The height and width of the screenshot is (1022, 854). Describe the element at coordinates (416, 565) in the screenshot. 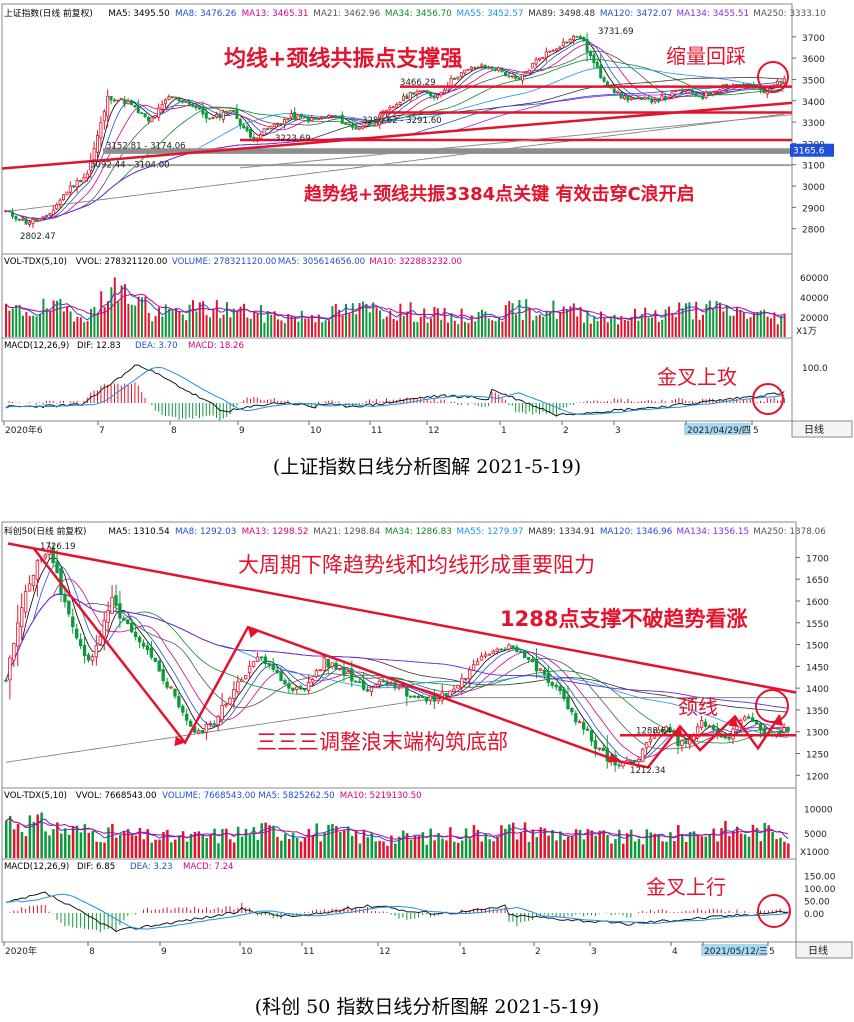

I see `annotation-long-resistance: 大周期下降趋势线和均线形成重要阻力` at that location.